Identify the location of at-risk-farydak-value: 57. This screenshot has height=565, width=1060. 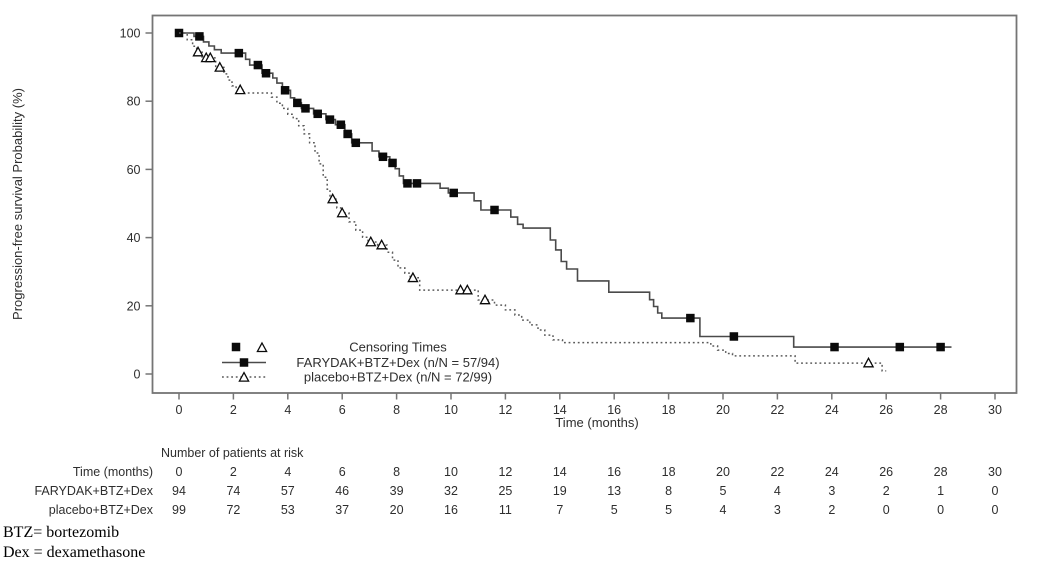
(288, 491).